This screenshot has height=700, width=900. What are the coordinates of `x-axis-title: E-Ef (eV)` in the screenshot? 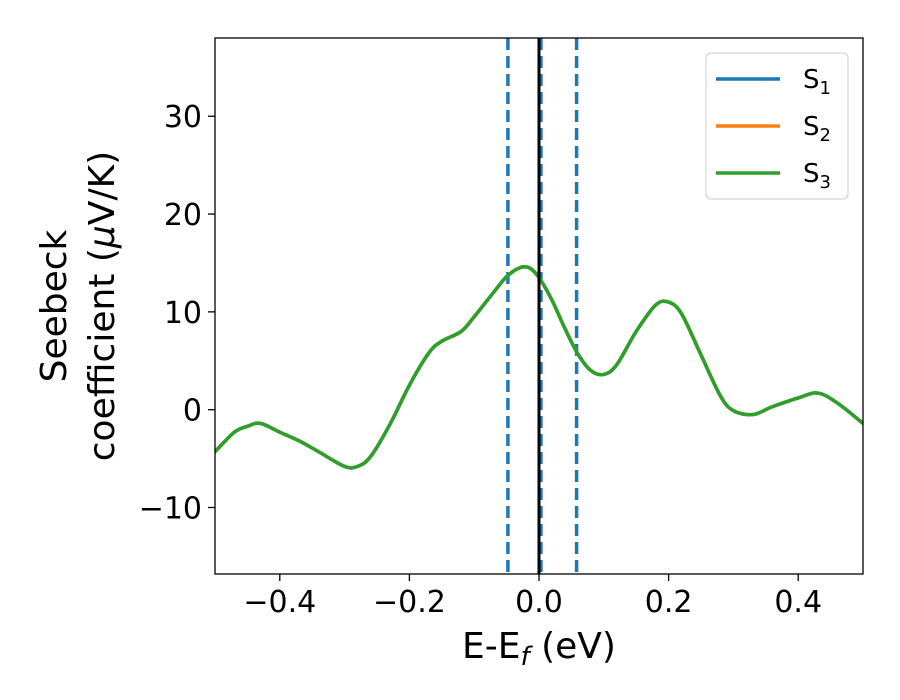 It's located at (539, 649).